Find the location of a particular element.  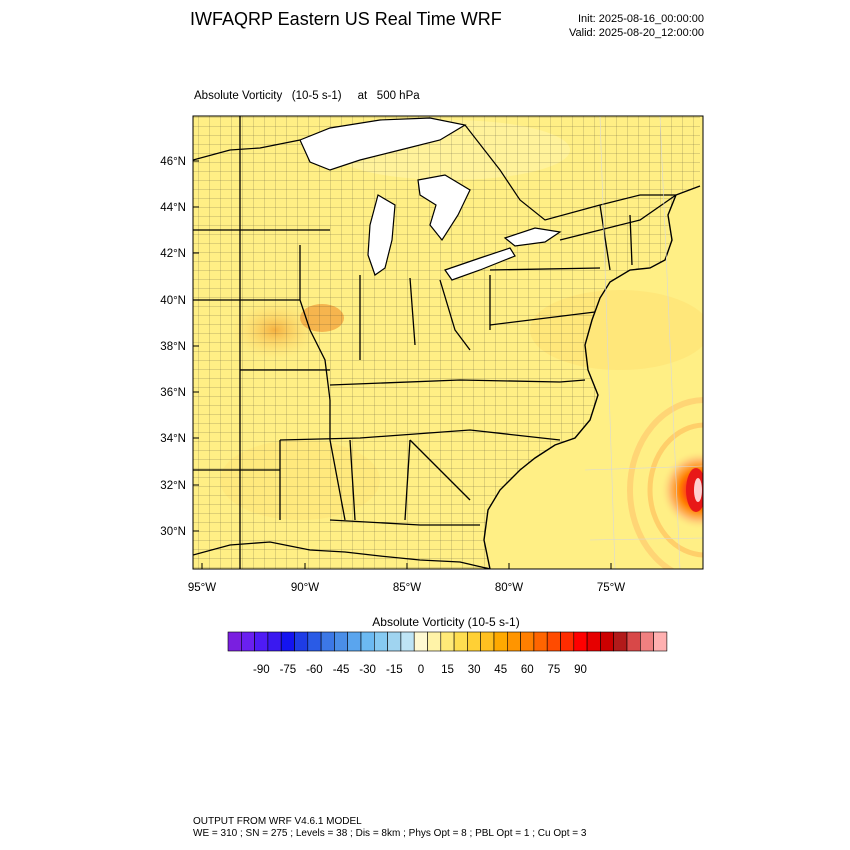

lat-label: 44°N is located at coordinates (173, 208).